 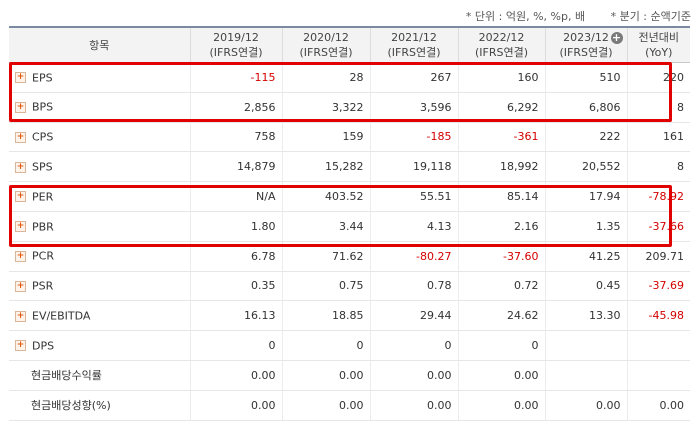 I want to click on row-label-cell: + CPS, so click(x=99, y=137).